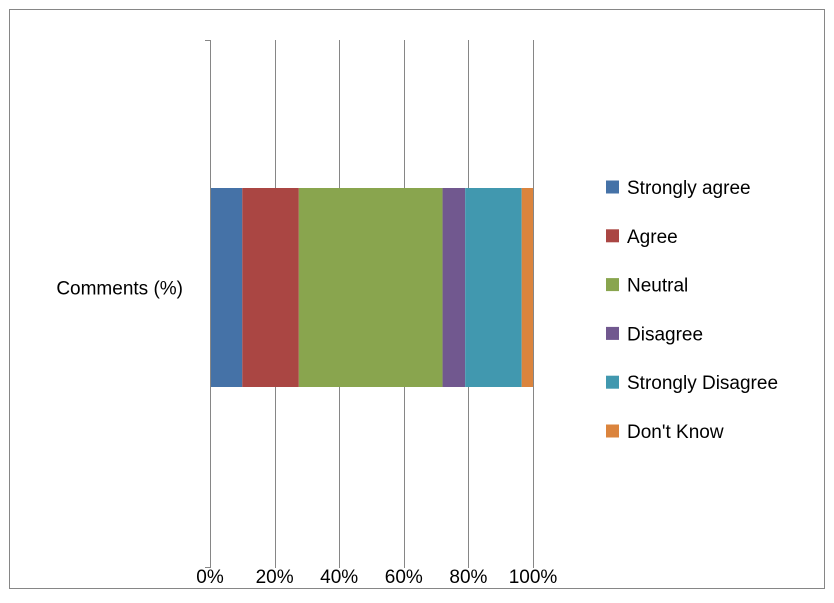  Describe the element at coordinates (689, 188) in the screenshot. I see `legend-label: Strongly agree` at that location.